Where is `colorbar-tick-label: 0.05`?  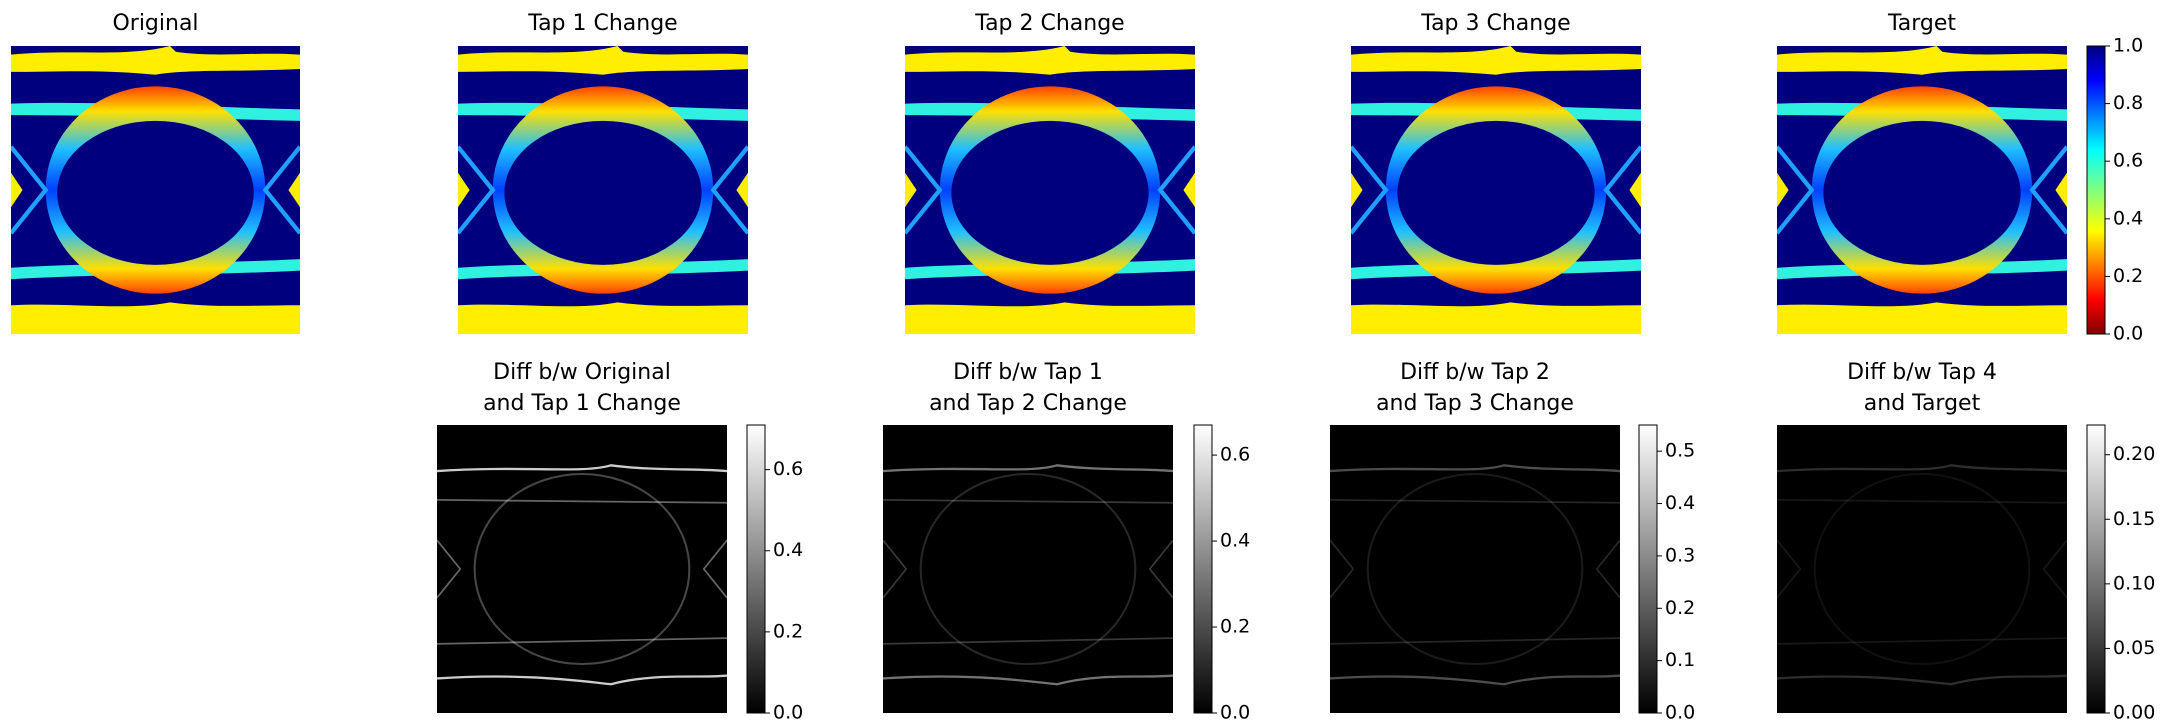 colorbar-tick-label: 0.05 is located at coordinates (2134, 648).